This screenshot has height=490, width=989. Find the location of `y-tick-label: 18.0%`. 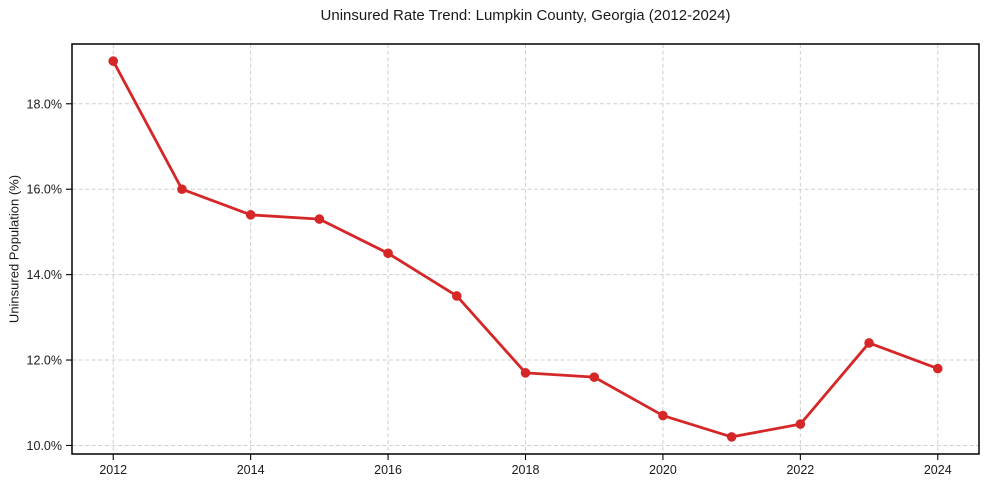

y-tick-label: 18.0% is located at coordinates (44, 104).